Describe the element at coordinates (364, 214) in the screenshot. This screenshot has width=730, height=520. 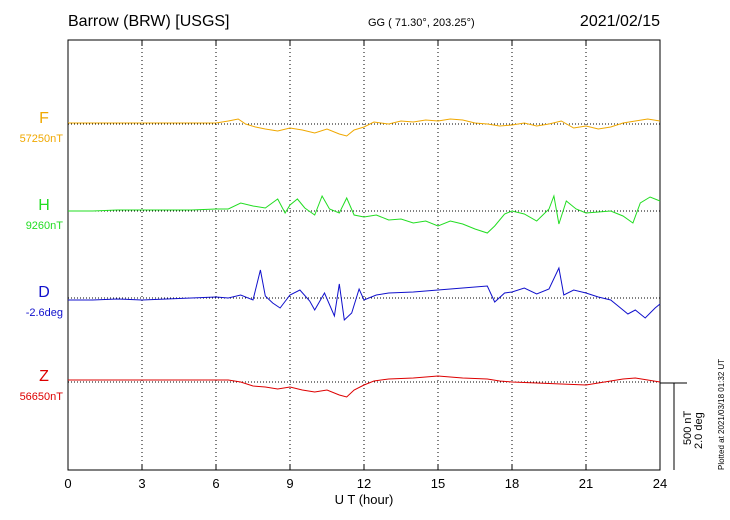
I see `series-line-H` at that location.